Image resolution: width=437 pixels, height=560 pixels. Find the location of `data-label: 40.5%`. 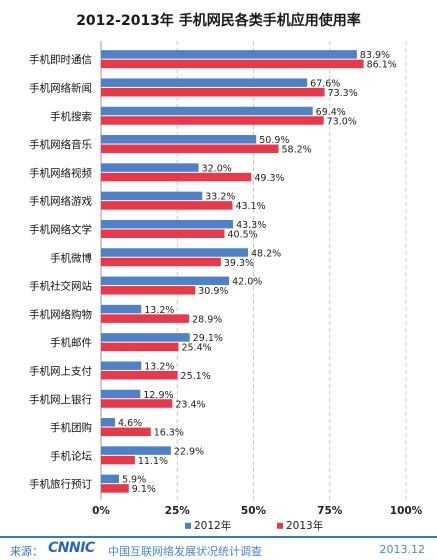

data-label: 40.5% is located at coordinates (243, 234).